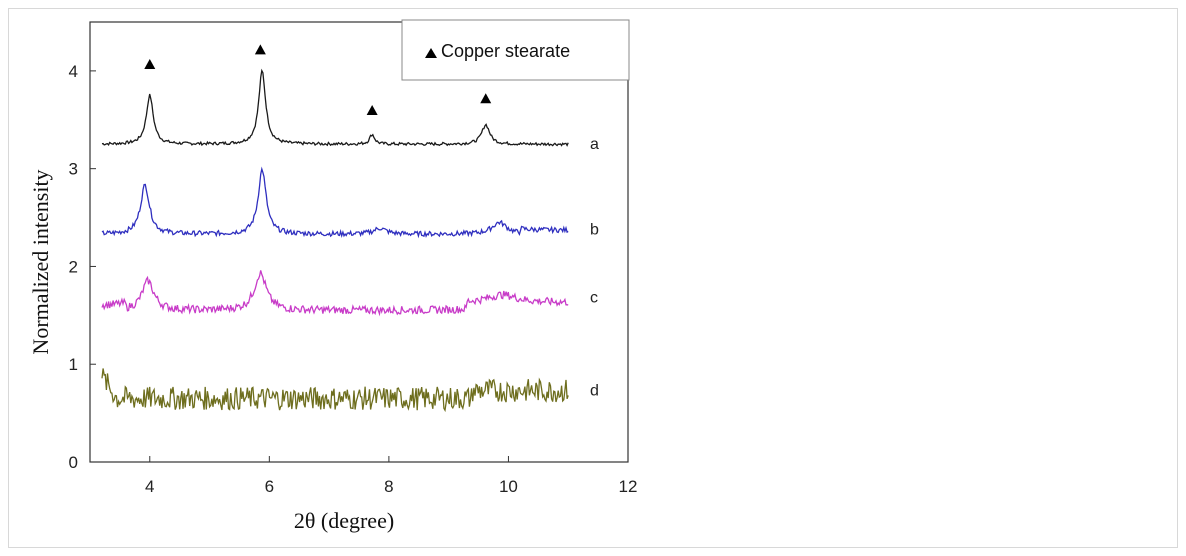 The width and height of the screenshot is (1186, 556). What do you see at coordinates (40, 261) in the screenshot?
I see `y-axis-title: Normalized intensity` at bounding box center [40, 261].